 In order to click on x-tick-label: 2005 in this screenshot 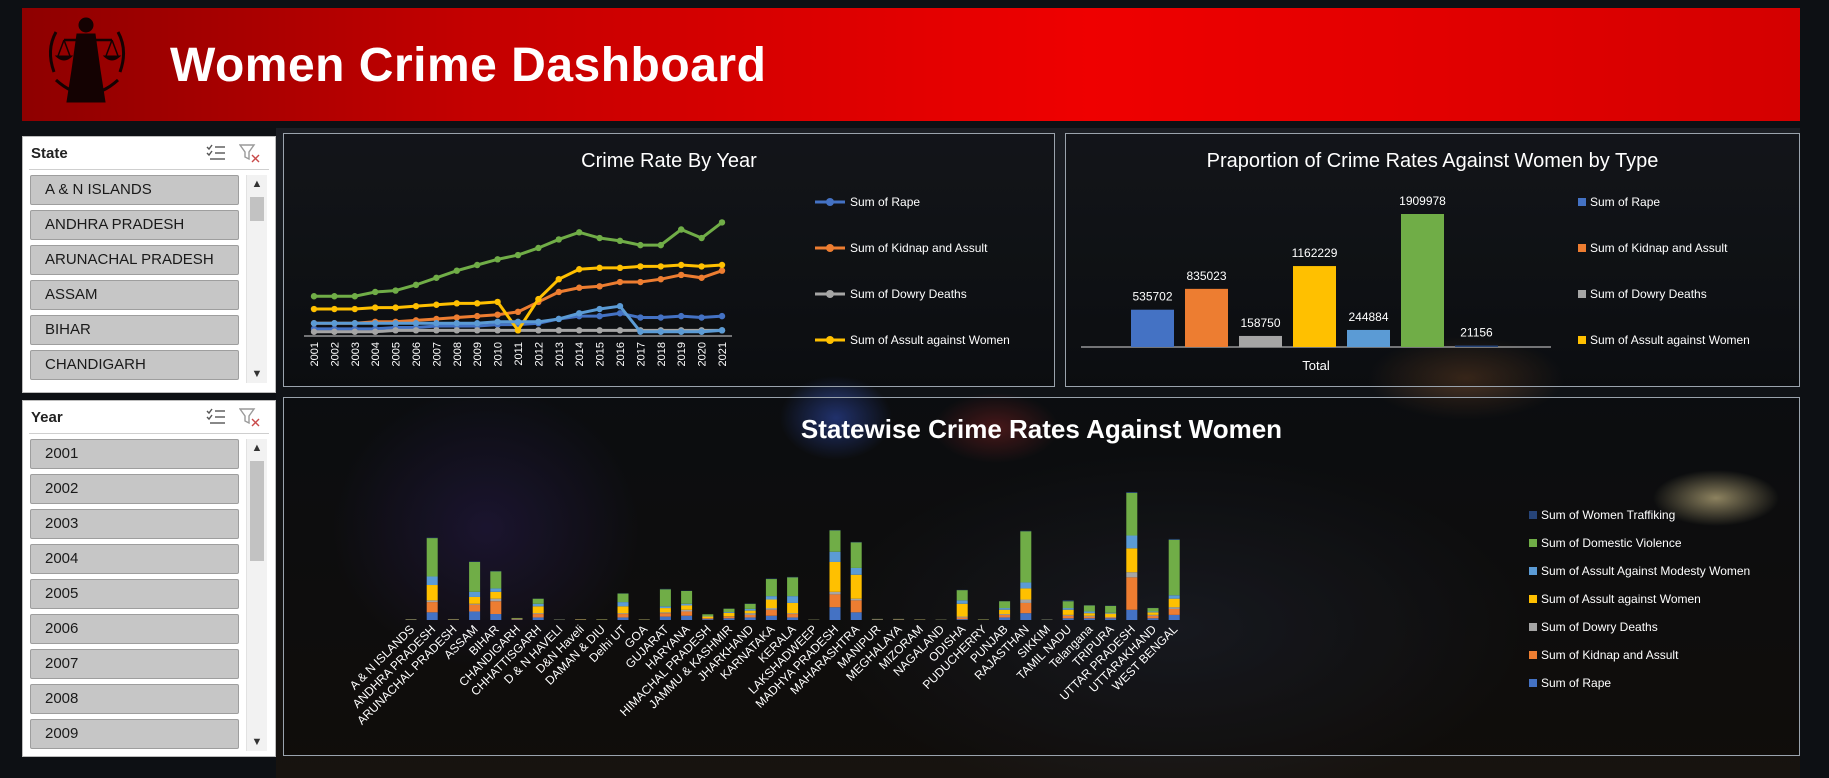, I will do `click(397, 354)`.